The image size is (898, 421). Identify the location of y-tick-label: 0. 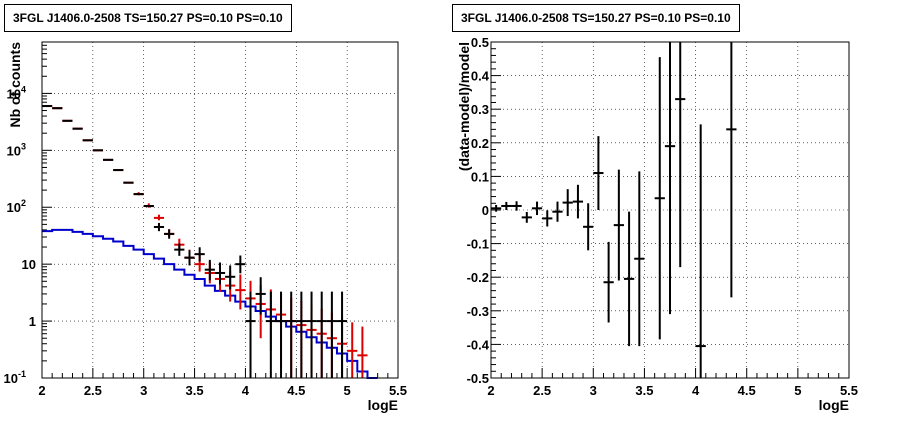
(485, 210).